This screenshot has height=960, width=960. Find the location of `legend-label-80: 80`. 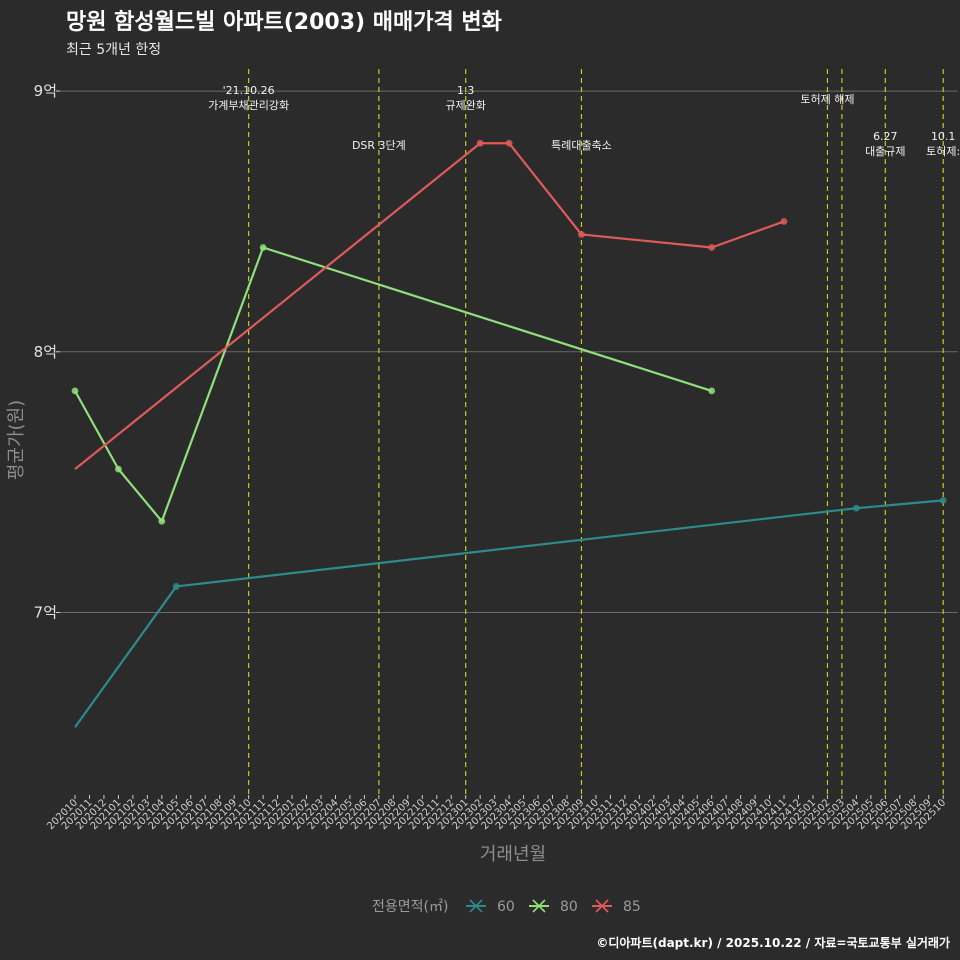

legend-label-80: 80 is located at coordinates (569, 907).